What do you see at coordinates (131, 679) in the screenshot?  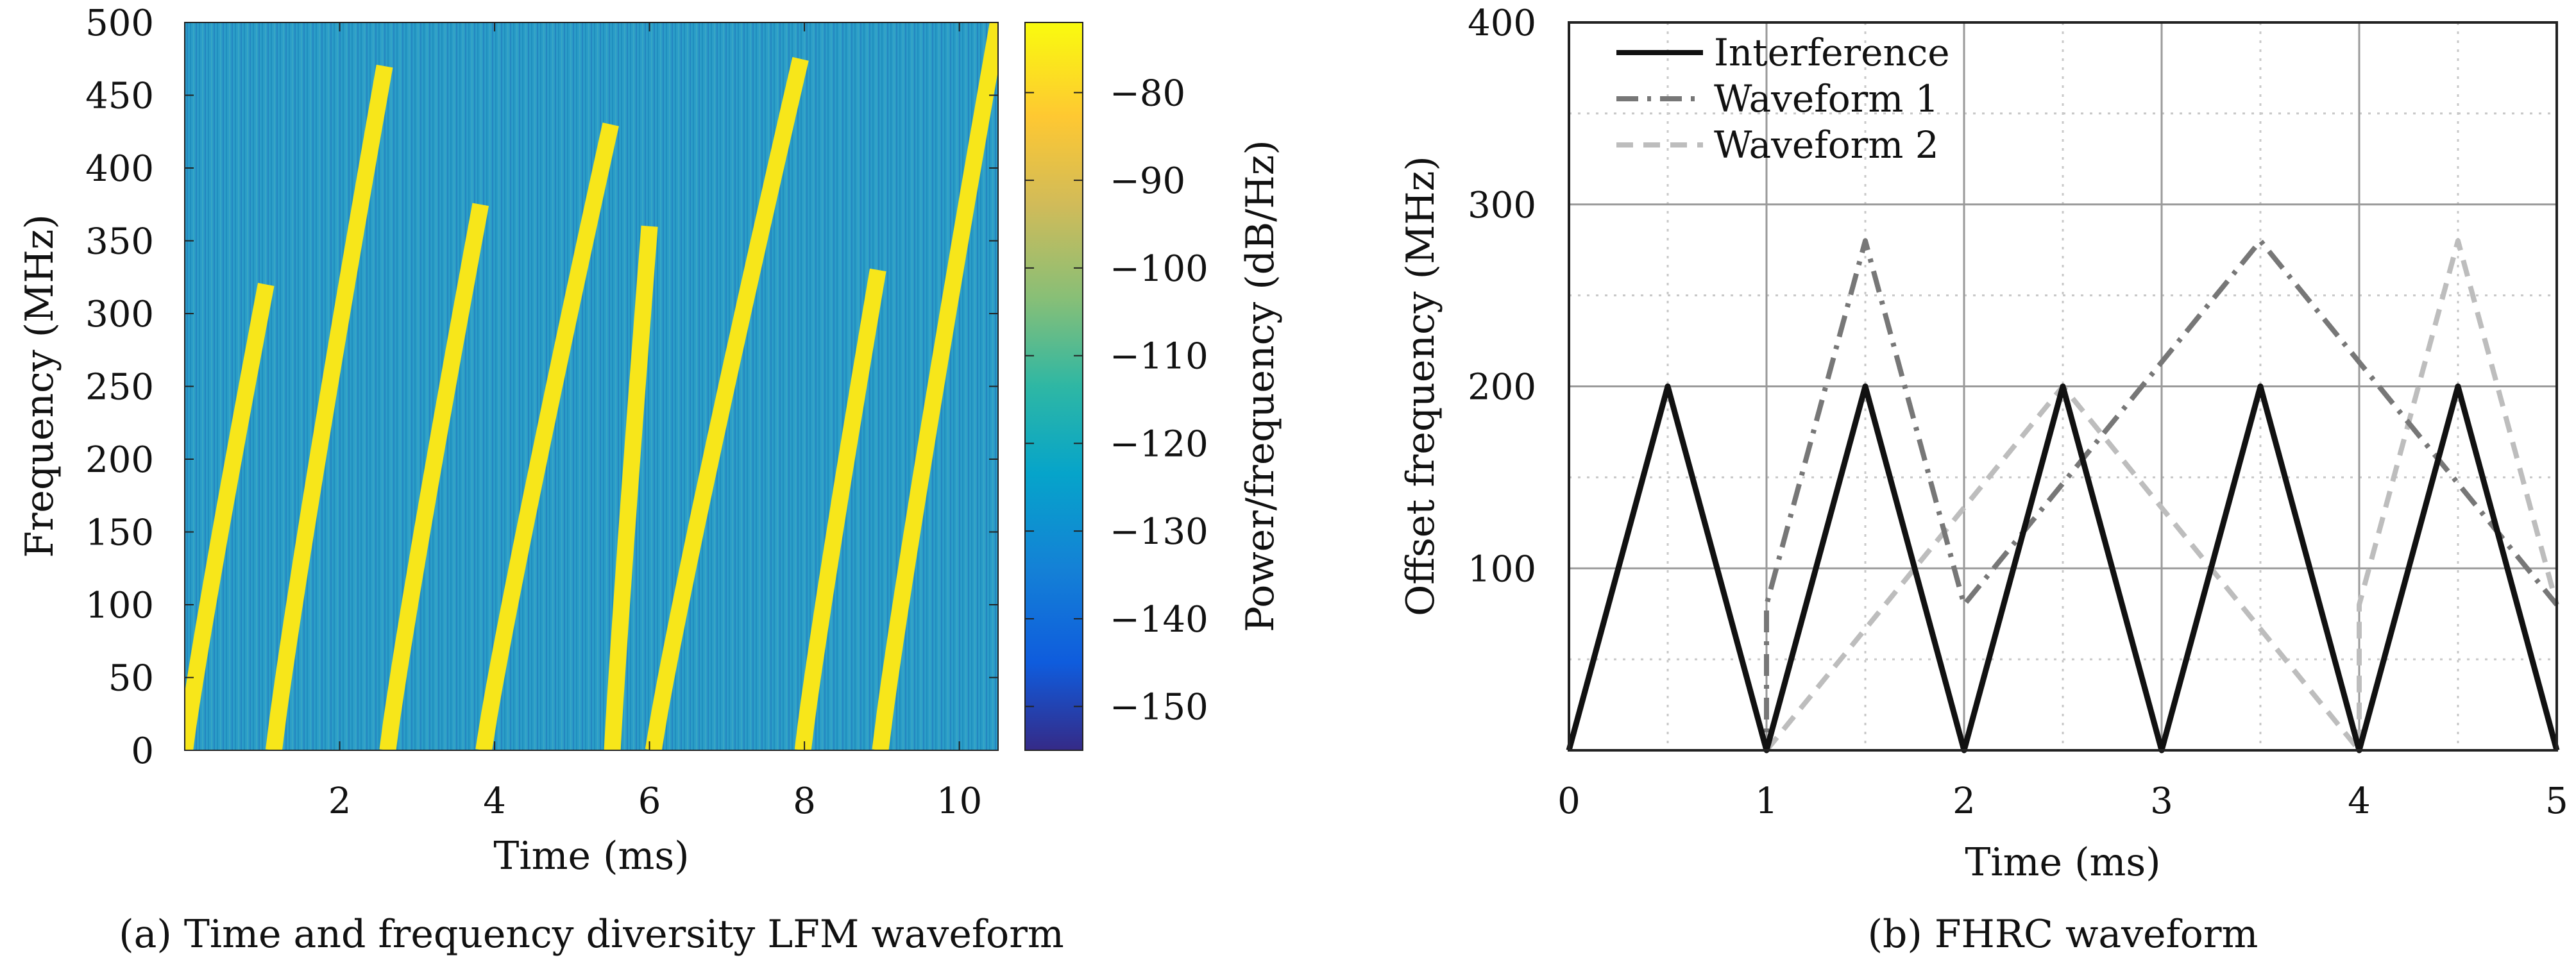 I see `y-tick-label: 50` at bounding box center [131, 679].